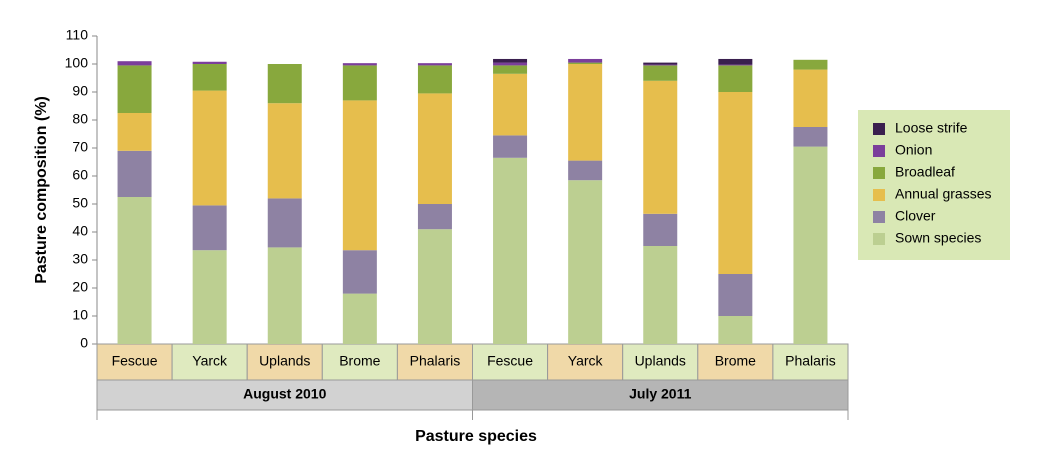 The width and height of the screenshot is (1040, 474). What do you see at coordinates (80, 175) in the screenshot?
I see `y-tick-label: 60` at bounding box center [80, 175].